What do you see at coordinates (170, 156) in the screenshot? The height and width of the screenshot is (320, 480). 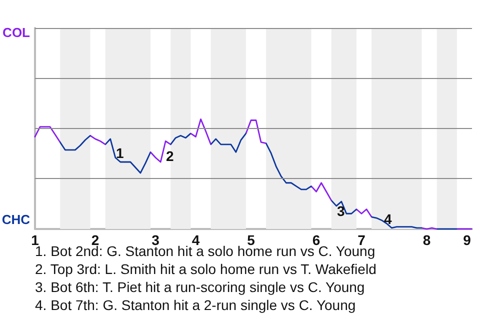 I see `annotation: 2` at bounding box center [170, 156].